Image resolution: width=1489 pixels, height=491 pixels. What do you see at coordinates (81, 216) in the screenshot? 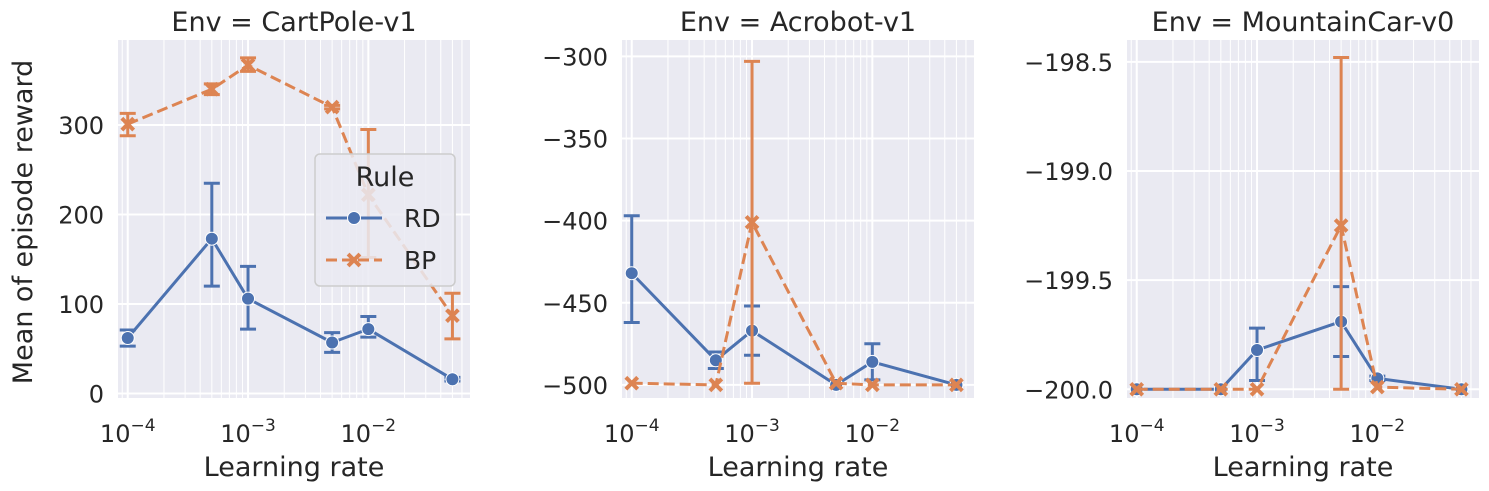
I see `y-tick-label: 200` at bounding box center [81, 216].